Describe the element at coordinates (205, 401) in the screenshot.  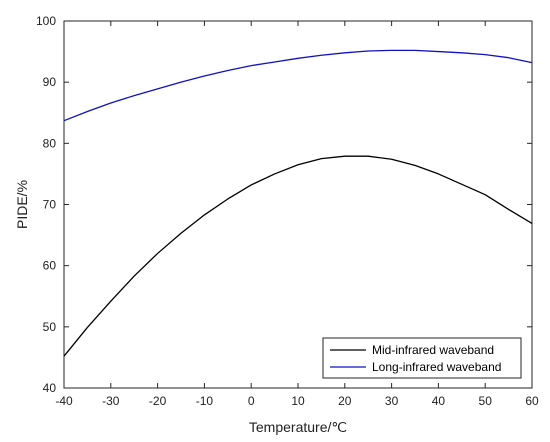
I see `x-tick-label: -10` at that location.